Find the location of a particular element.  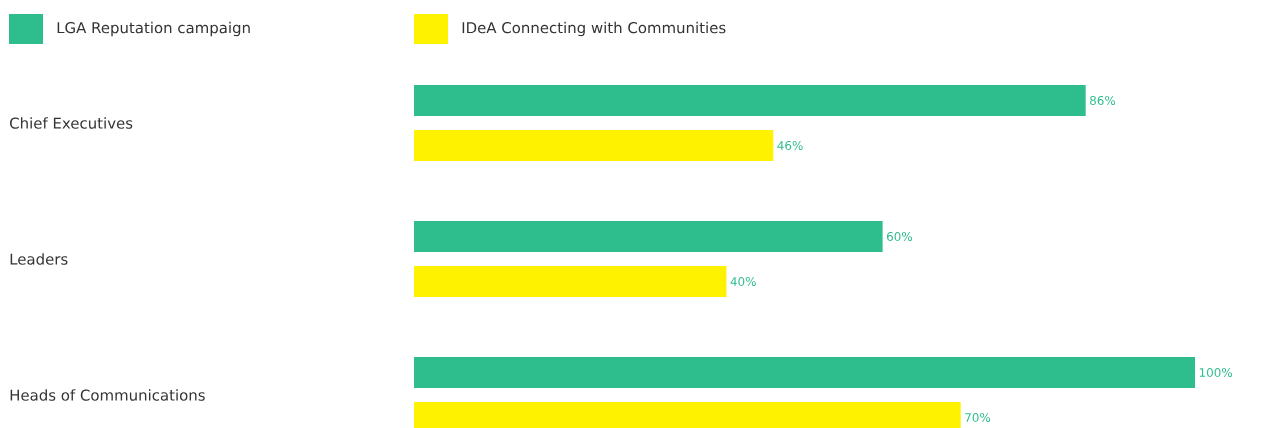

data-label: 46% is located at coordinates (790, 145).